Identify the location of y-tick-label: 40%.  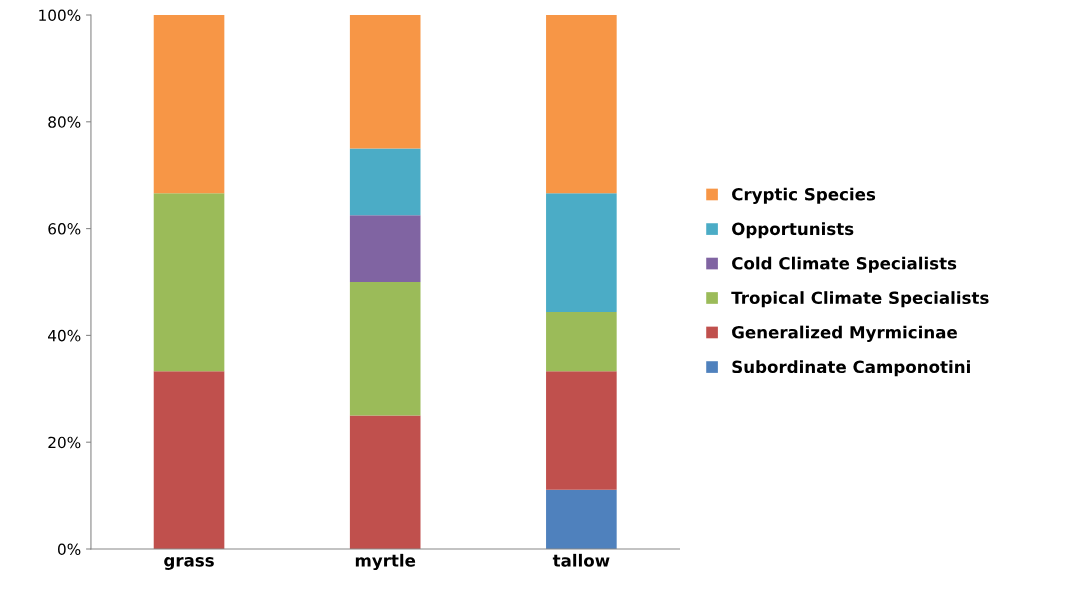
(64, 335).